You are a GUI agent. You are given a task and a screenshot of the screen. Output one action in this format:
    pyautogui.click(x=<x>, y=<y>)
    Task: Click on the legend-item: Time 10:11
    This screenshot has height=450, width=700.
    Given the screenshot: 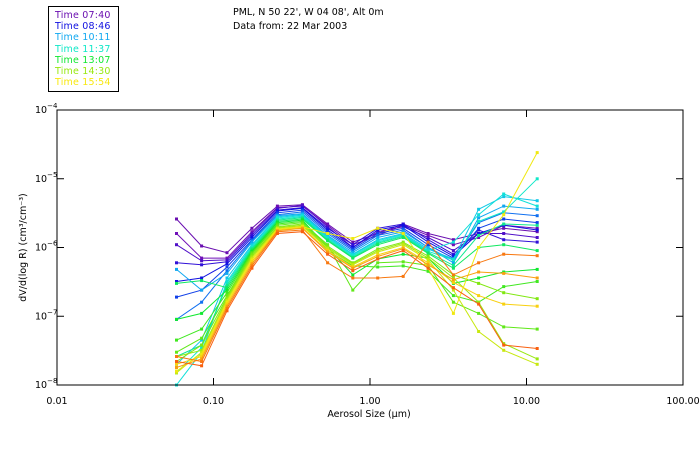 What is the action you would take?
    pyautogui.click(x=83, y=38)
    